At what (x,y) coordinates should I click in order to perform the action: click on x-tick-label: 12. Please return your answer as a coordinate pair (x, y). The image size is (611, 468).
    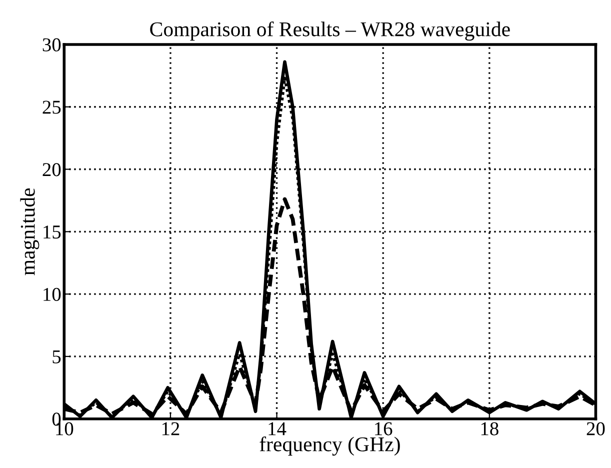
    Looking at the image, I should click on (171, 429).